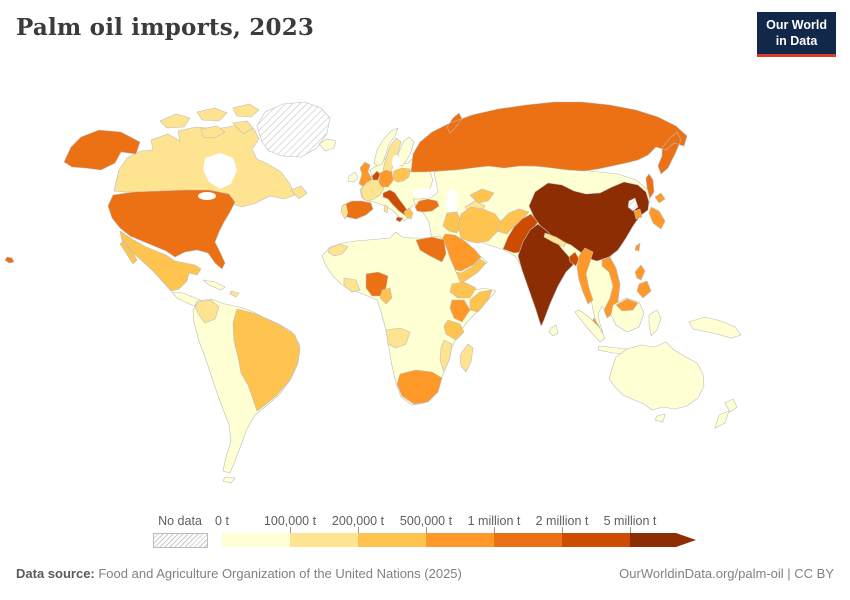 The image size is (850, 600). What do you see at coordinates (452, 202) in the screenshot?
I see `caspian-sea` at bounding box center [452, 202].